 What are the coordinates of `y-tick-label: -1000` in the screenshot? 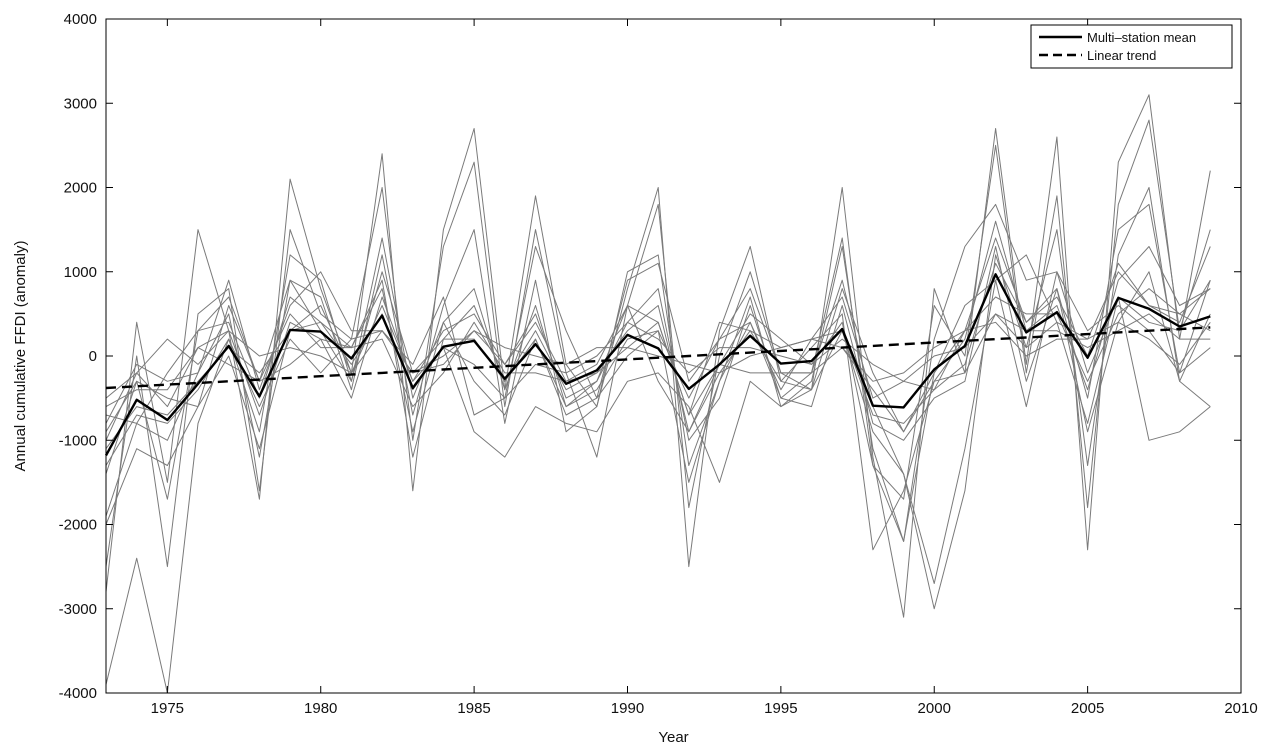 It's located at (78, 440).